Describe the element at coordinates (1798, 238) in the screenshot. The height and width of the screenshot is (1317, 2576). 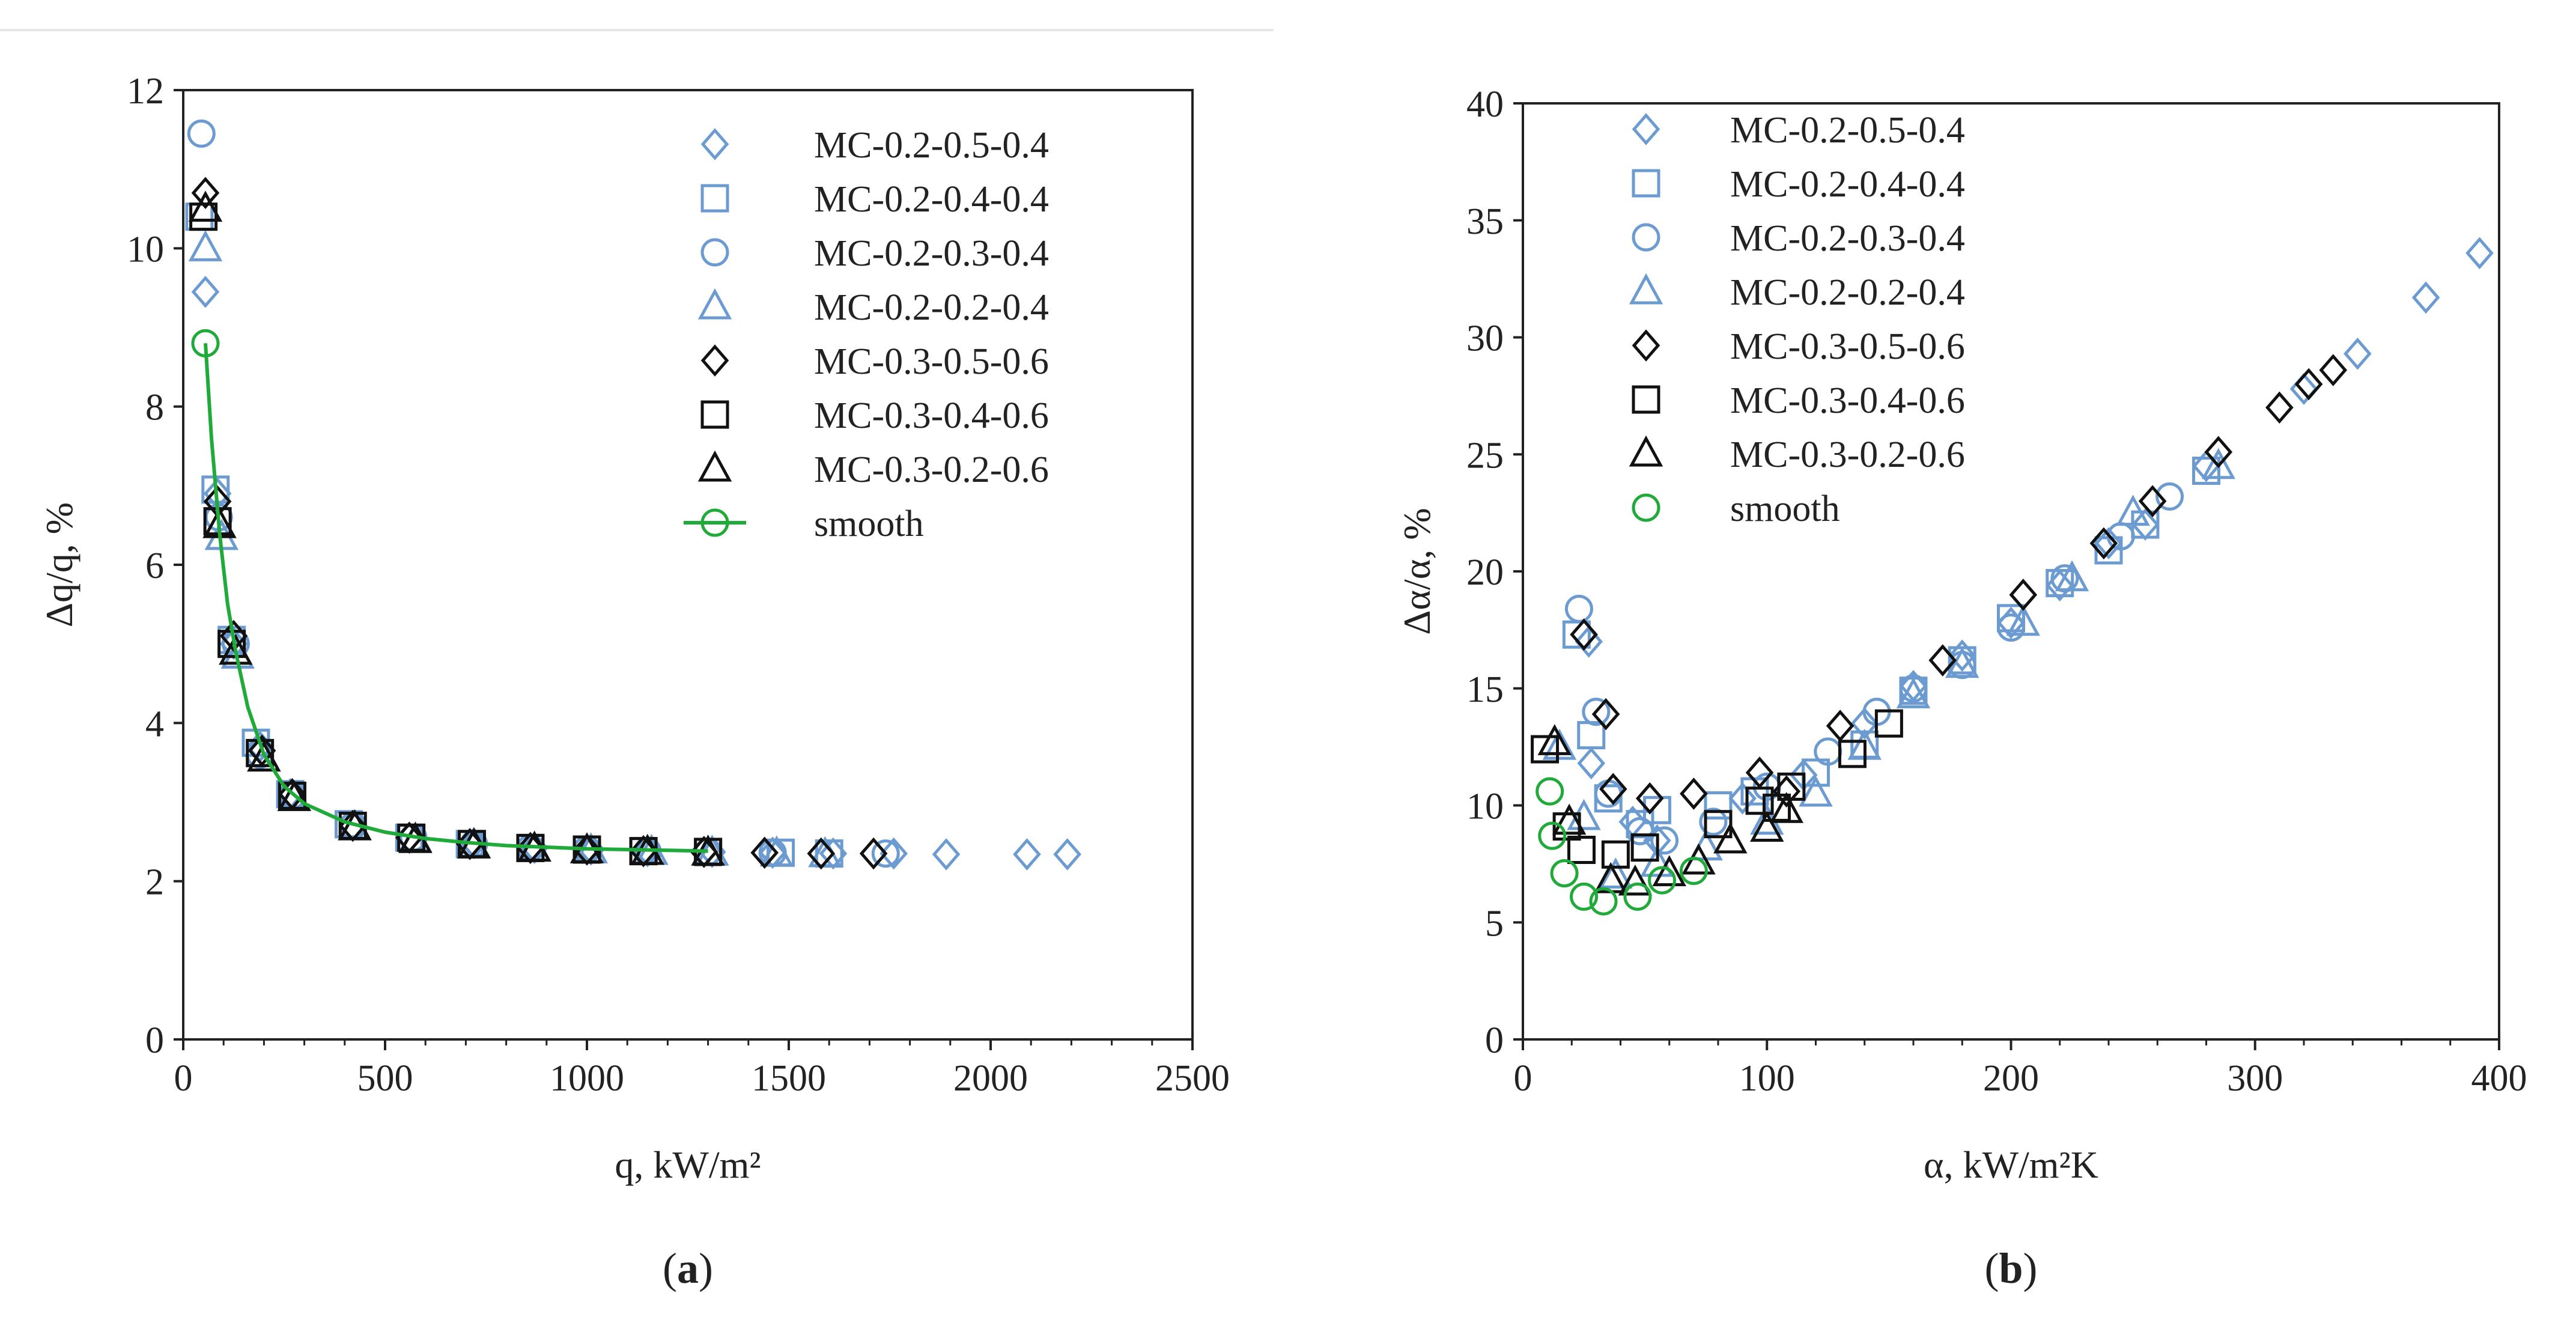
I see `legend-item: MC-0.2-0.3-0.4` at that location.